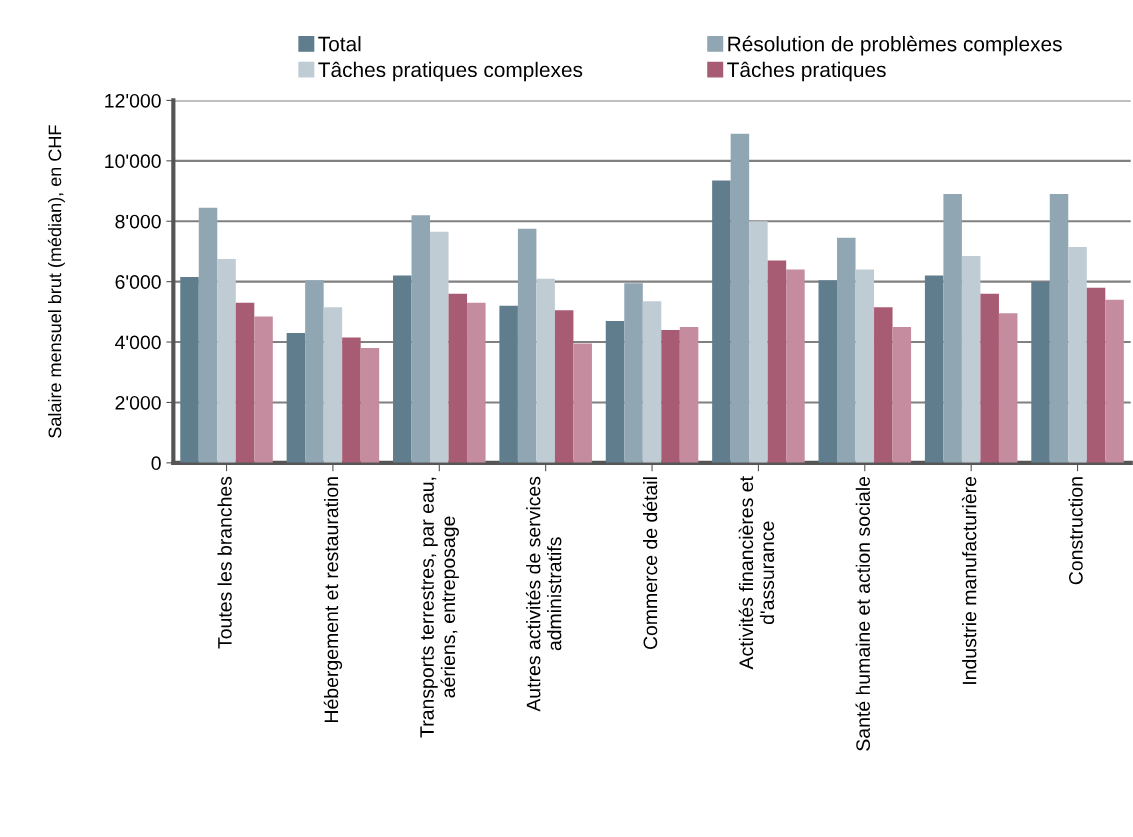  What do you see at coordinates (138, 402) in the screenshot?
I see `y-tick-label: 2'000` at bounding box center [138, 402].